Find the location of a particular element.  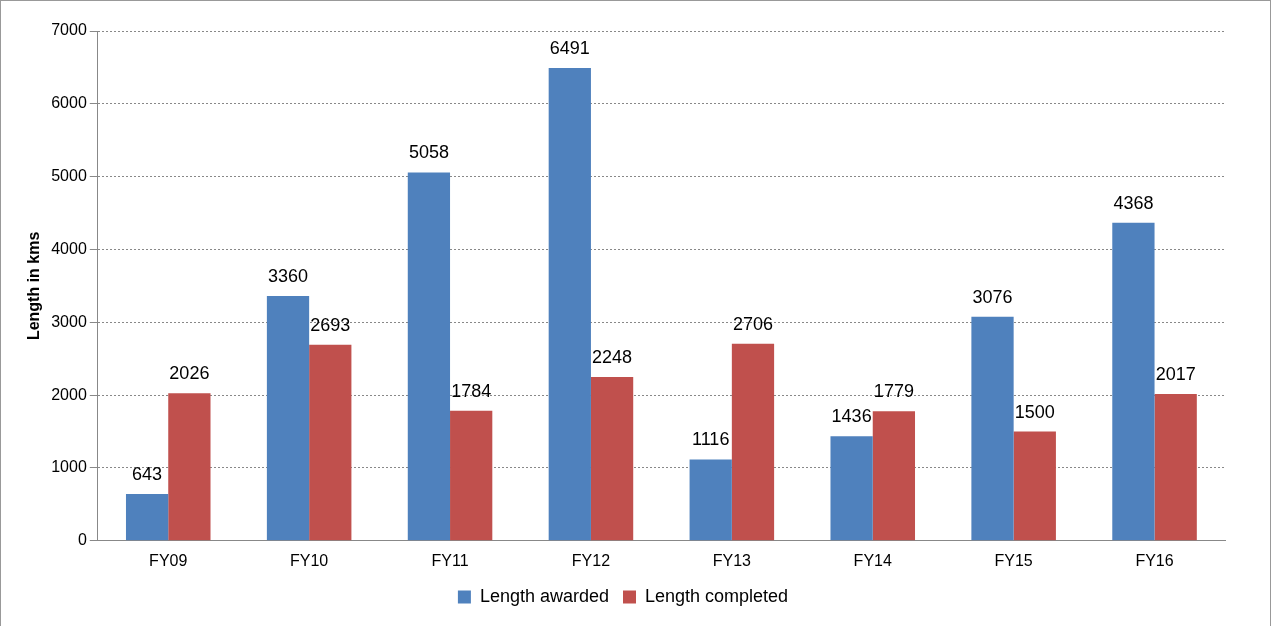

data-label: 2693 is located at coordinates (330, 324).